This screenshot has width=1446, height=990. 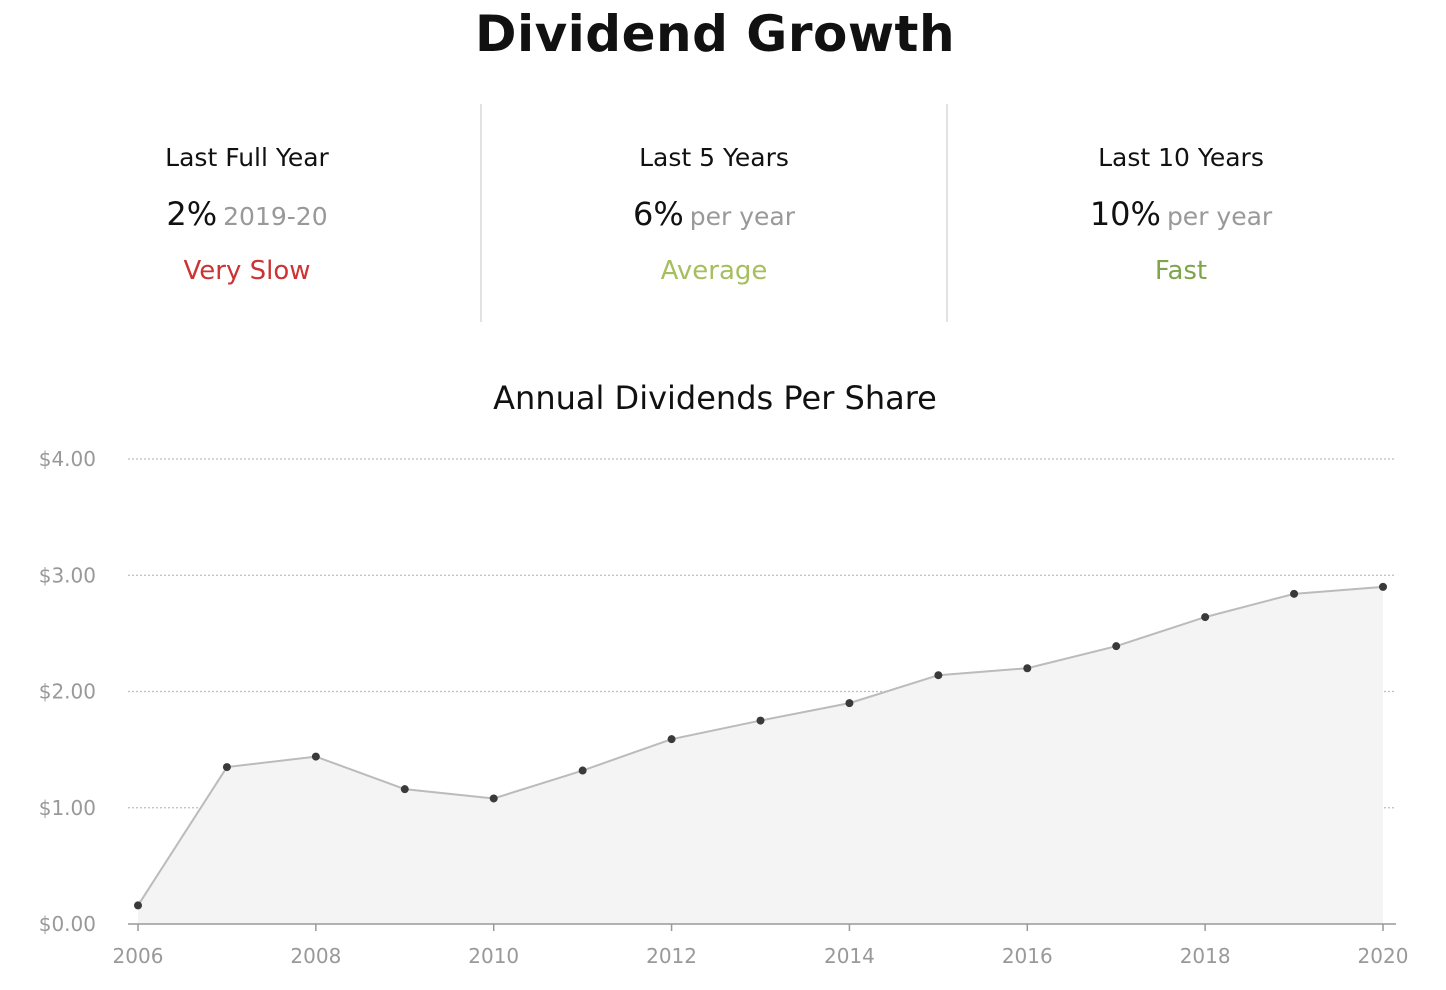 What do you see at coordinates (138, 956) in the screenshot?
I see `x-tick-label: 2006` at bounding box center [138, 956].